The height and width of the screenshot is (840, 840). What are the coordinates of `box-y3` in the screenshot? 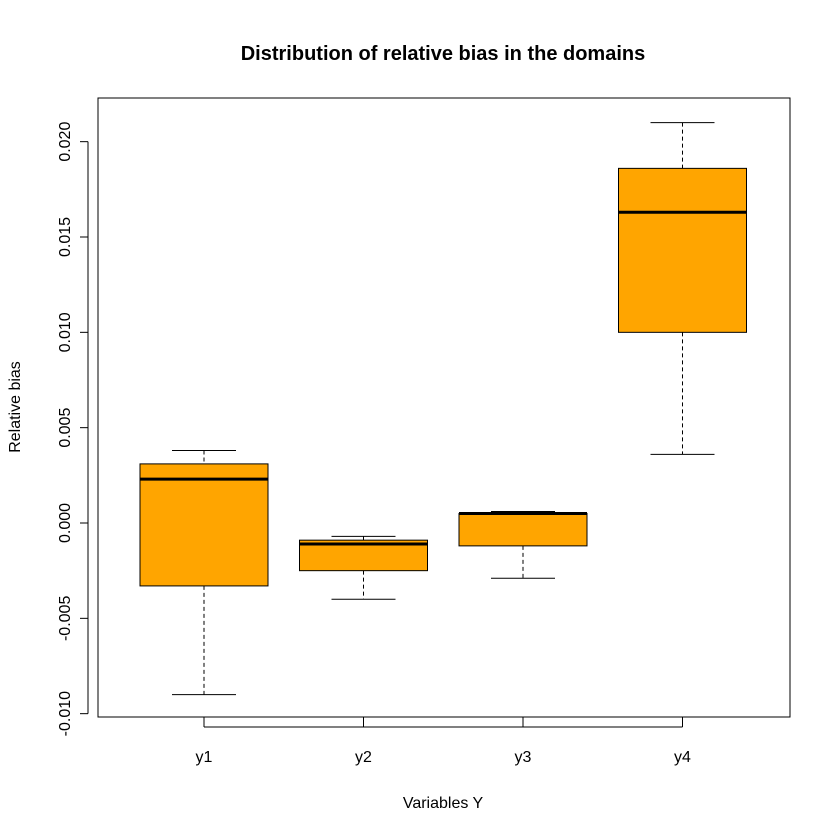 It's located at (523, 545).